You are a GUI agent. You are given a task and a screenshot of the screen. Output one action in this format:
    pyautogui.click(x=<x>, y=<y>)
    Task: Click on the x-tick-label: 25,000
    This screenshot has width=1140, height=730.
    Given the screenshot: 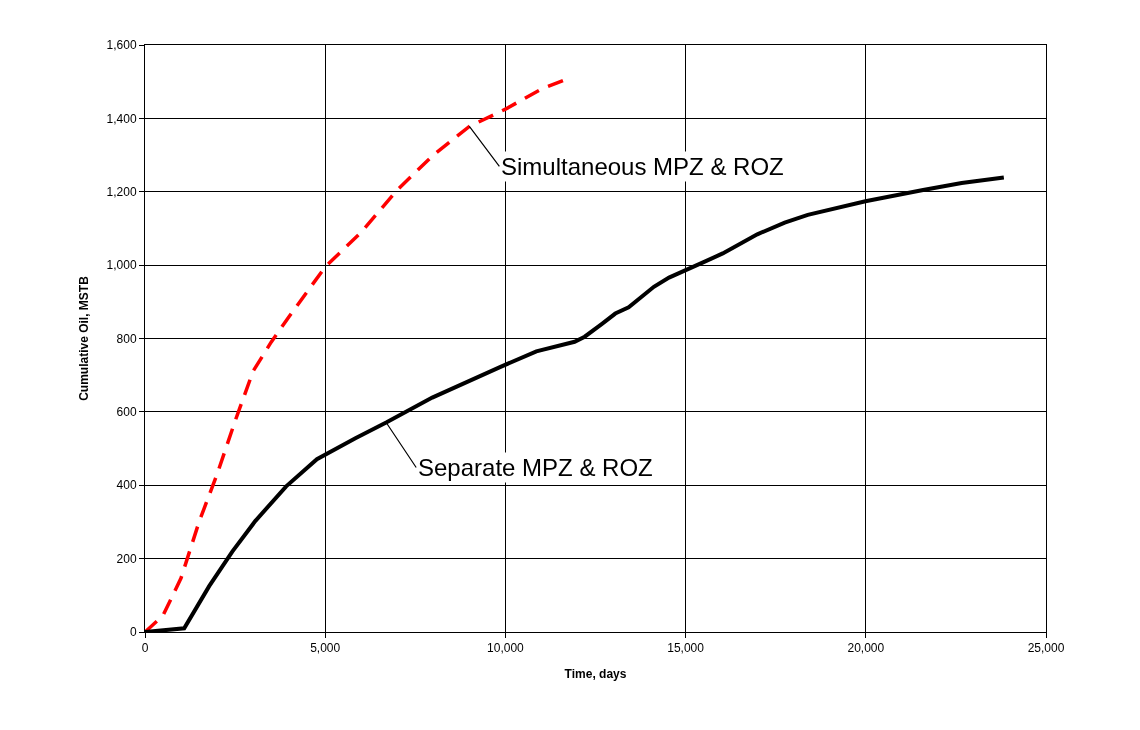 What is the action you would take?
    pyautogui.click(x=1046, y=648)
    